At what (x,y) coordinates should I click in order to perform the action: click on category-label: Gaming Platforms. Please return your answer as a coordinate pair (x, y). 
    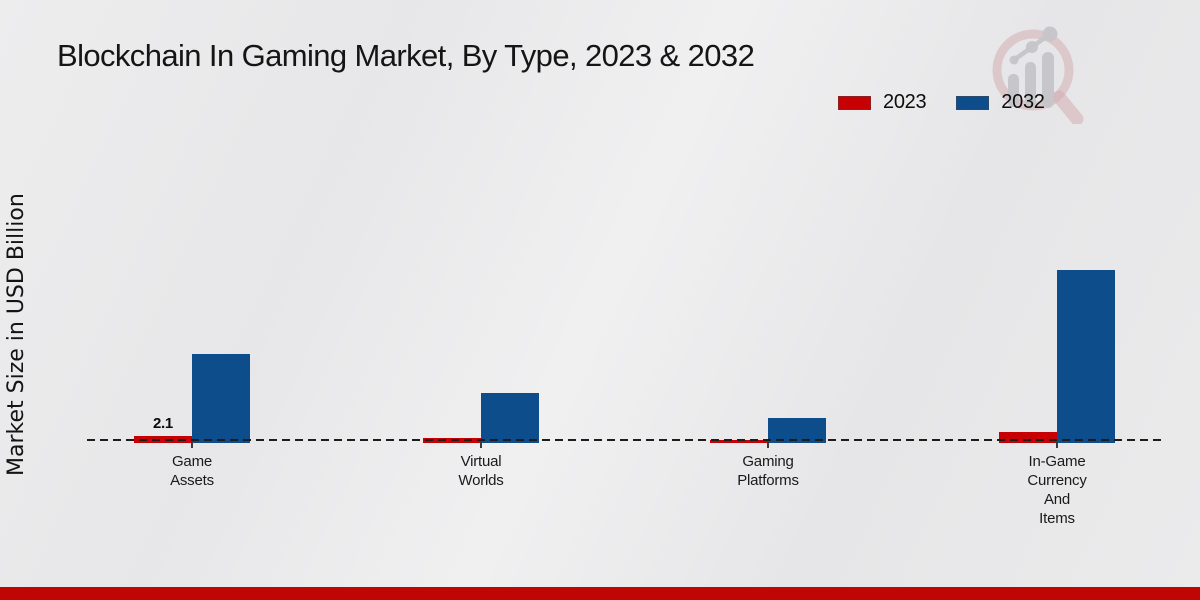
    Looking at the image, I should click on (768, 471).